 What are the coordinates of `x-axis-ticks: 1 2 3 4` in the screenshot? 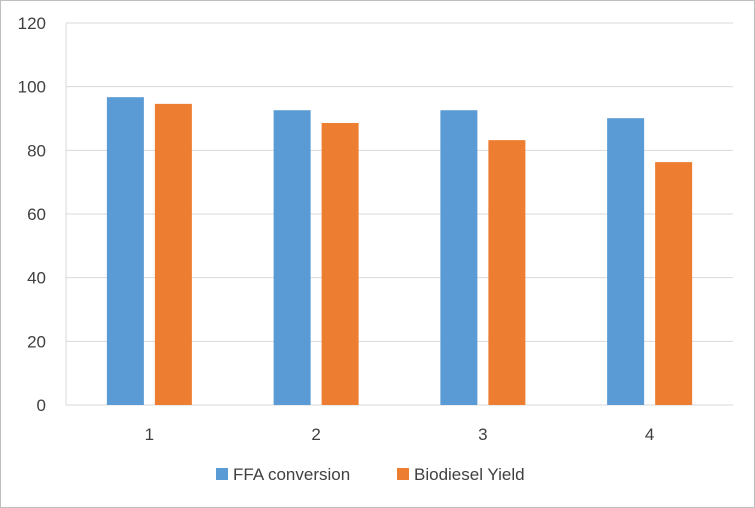 It's located at (400, 434).